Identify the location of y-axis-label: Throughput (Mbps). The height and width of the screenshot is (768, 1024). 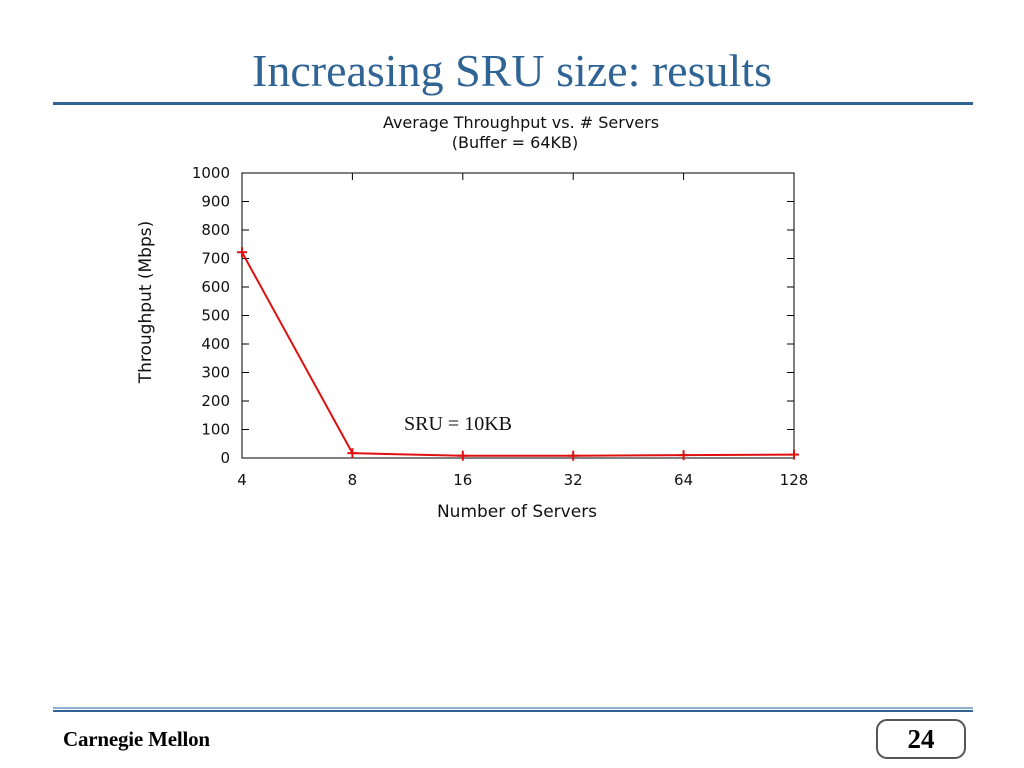
(146, 303).